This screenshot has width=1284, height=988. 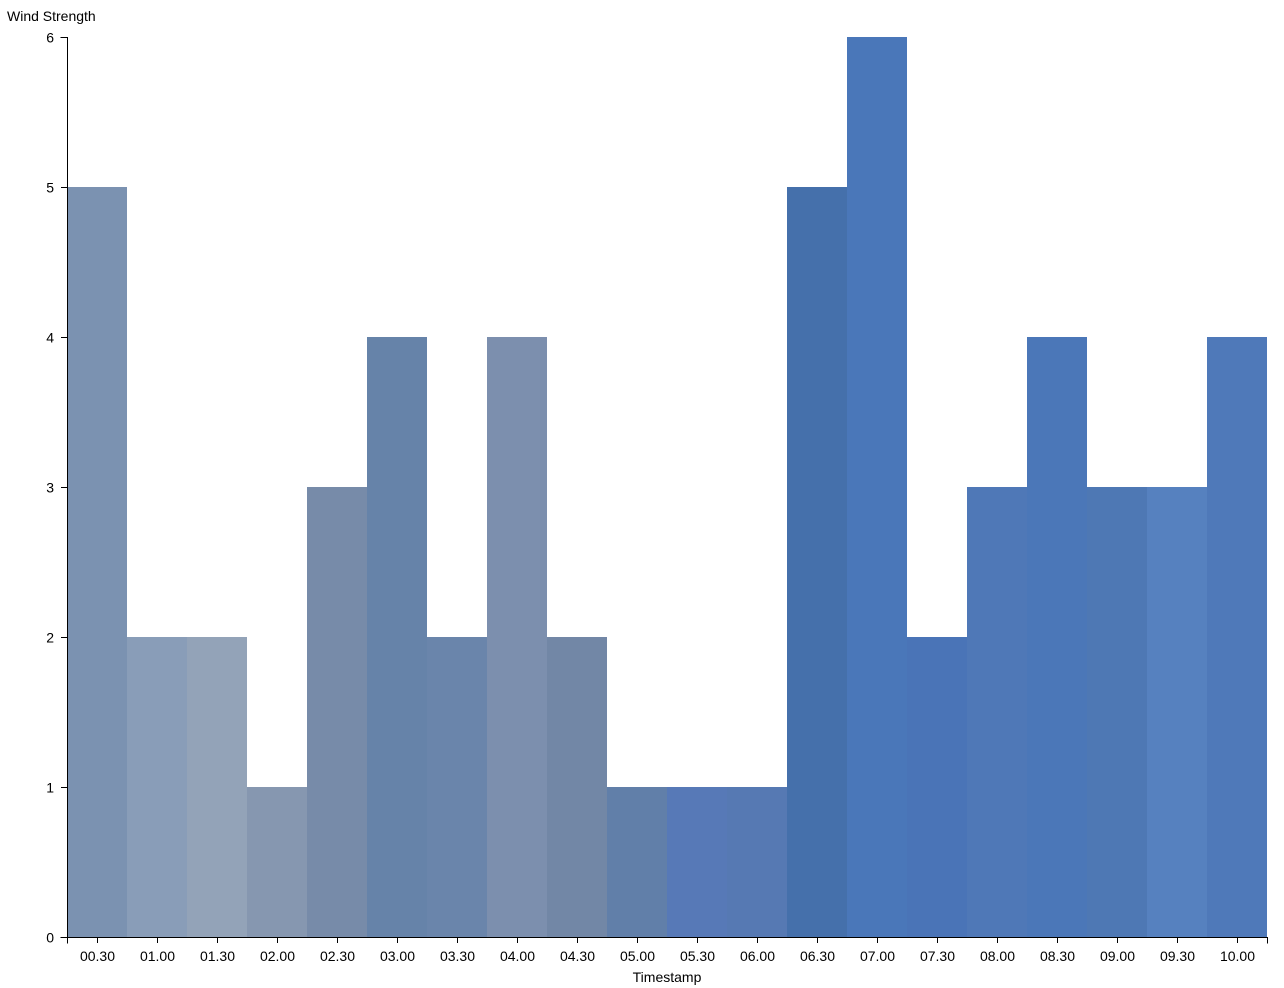 What do you see at coordinates (457, 787) in the screenshot?
I see `bar-03.30` at bounding box center [457, 787].